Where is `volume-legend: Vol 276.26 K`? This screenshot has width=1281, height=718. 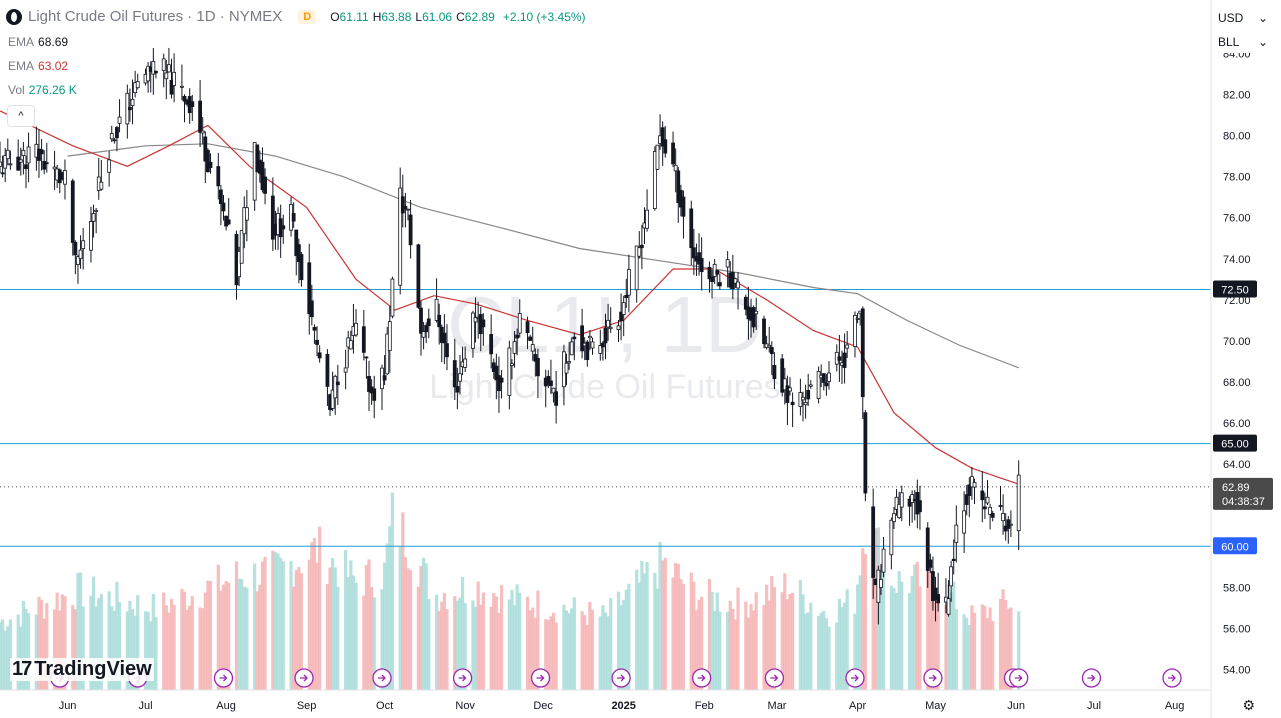 volume-legend: Vol 276.26 K is located at coordinates (42, 90).